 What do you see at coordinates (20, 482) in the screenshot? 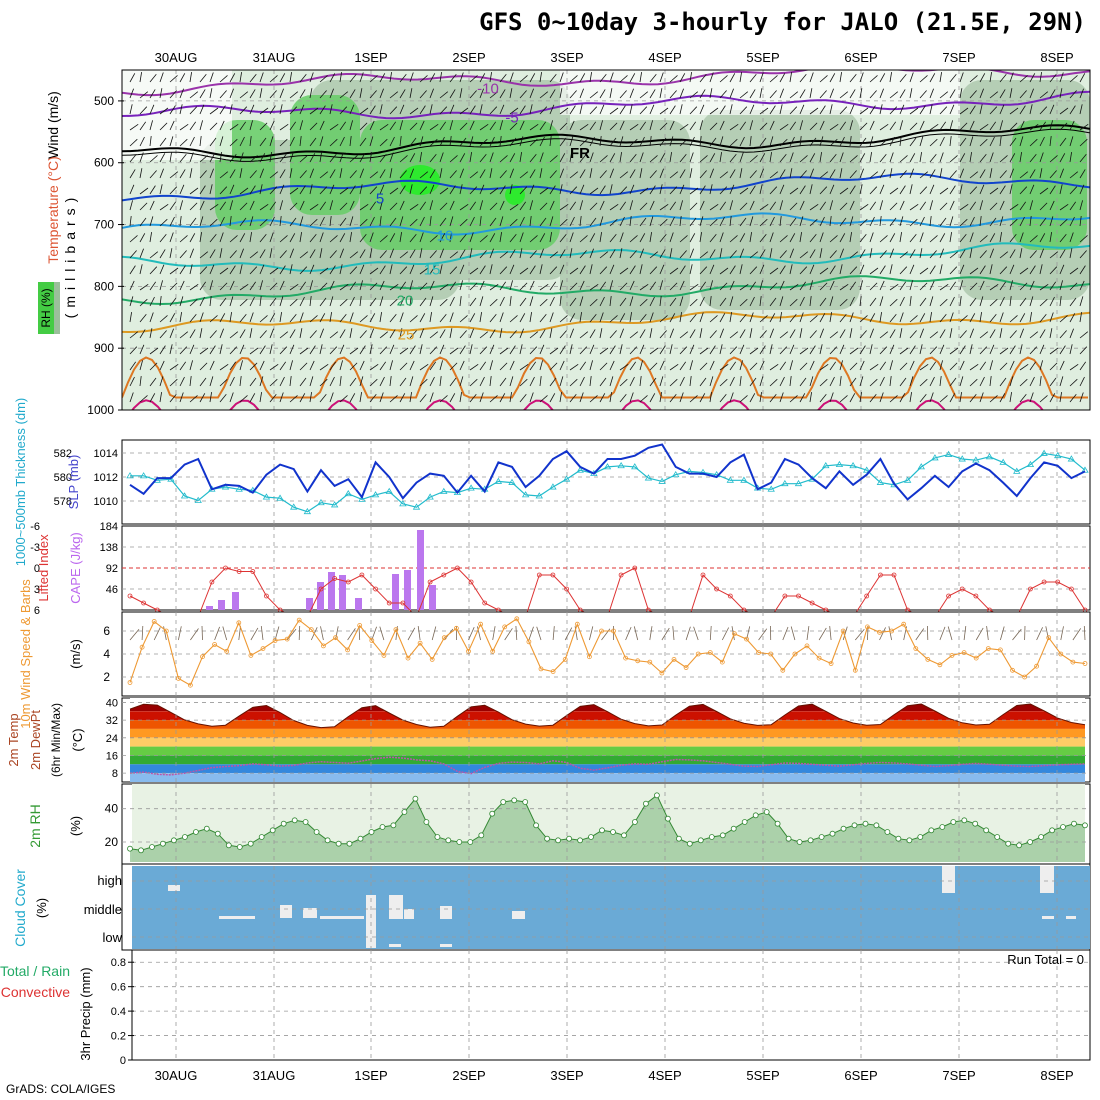
I see `thickness-axis-label: 1000~500mb Thickness (dm)` at bounding box center [20, 482].